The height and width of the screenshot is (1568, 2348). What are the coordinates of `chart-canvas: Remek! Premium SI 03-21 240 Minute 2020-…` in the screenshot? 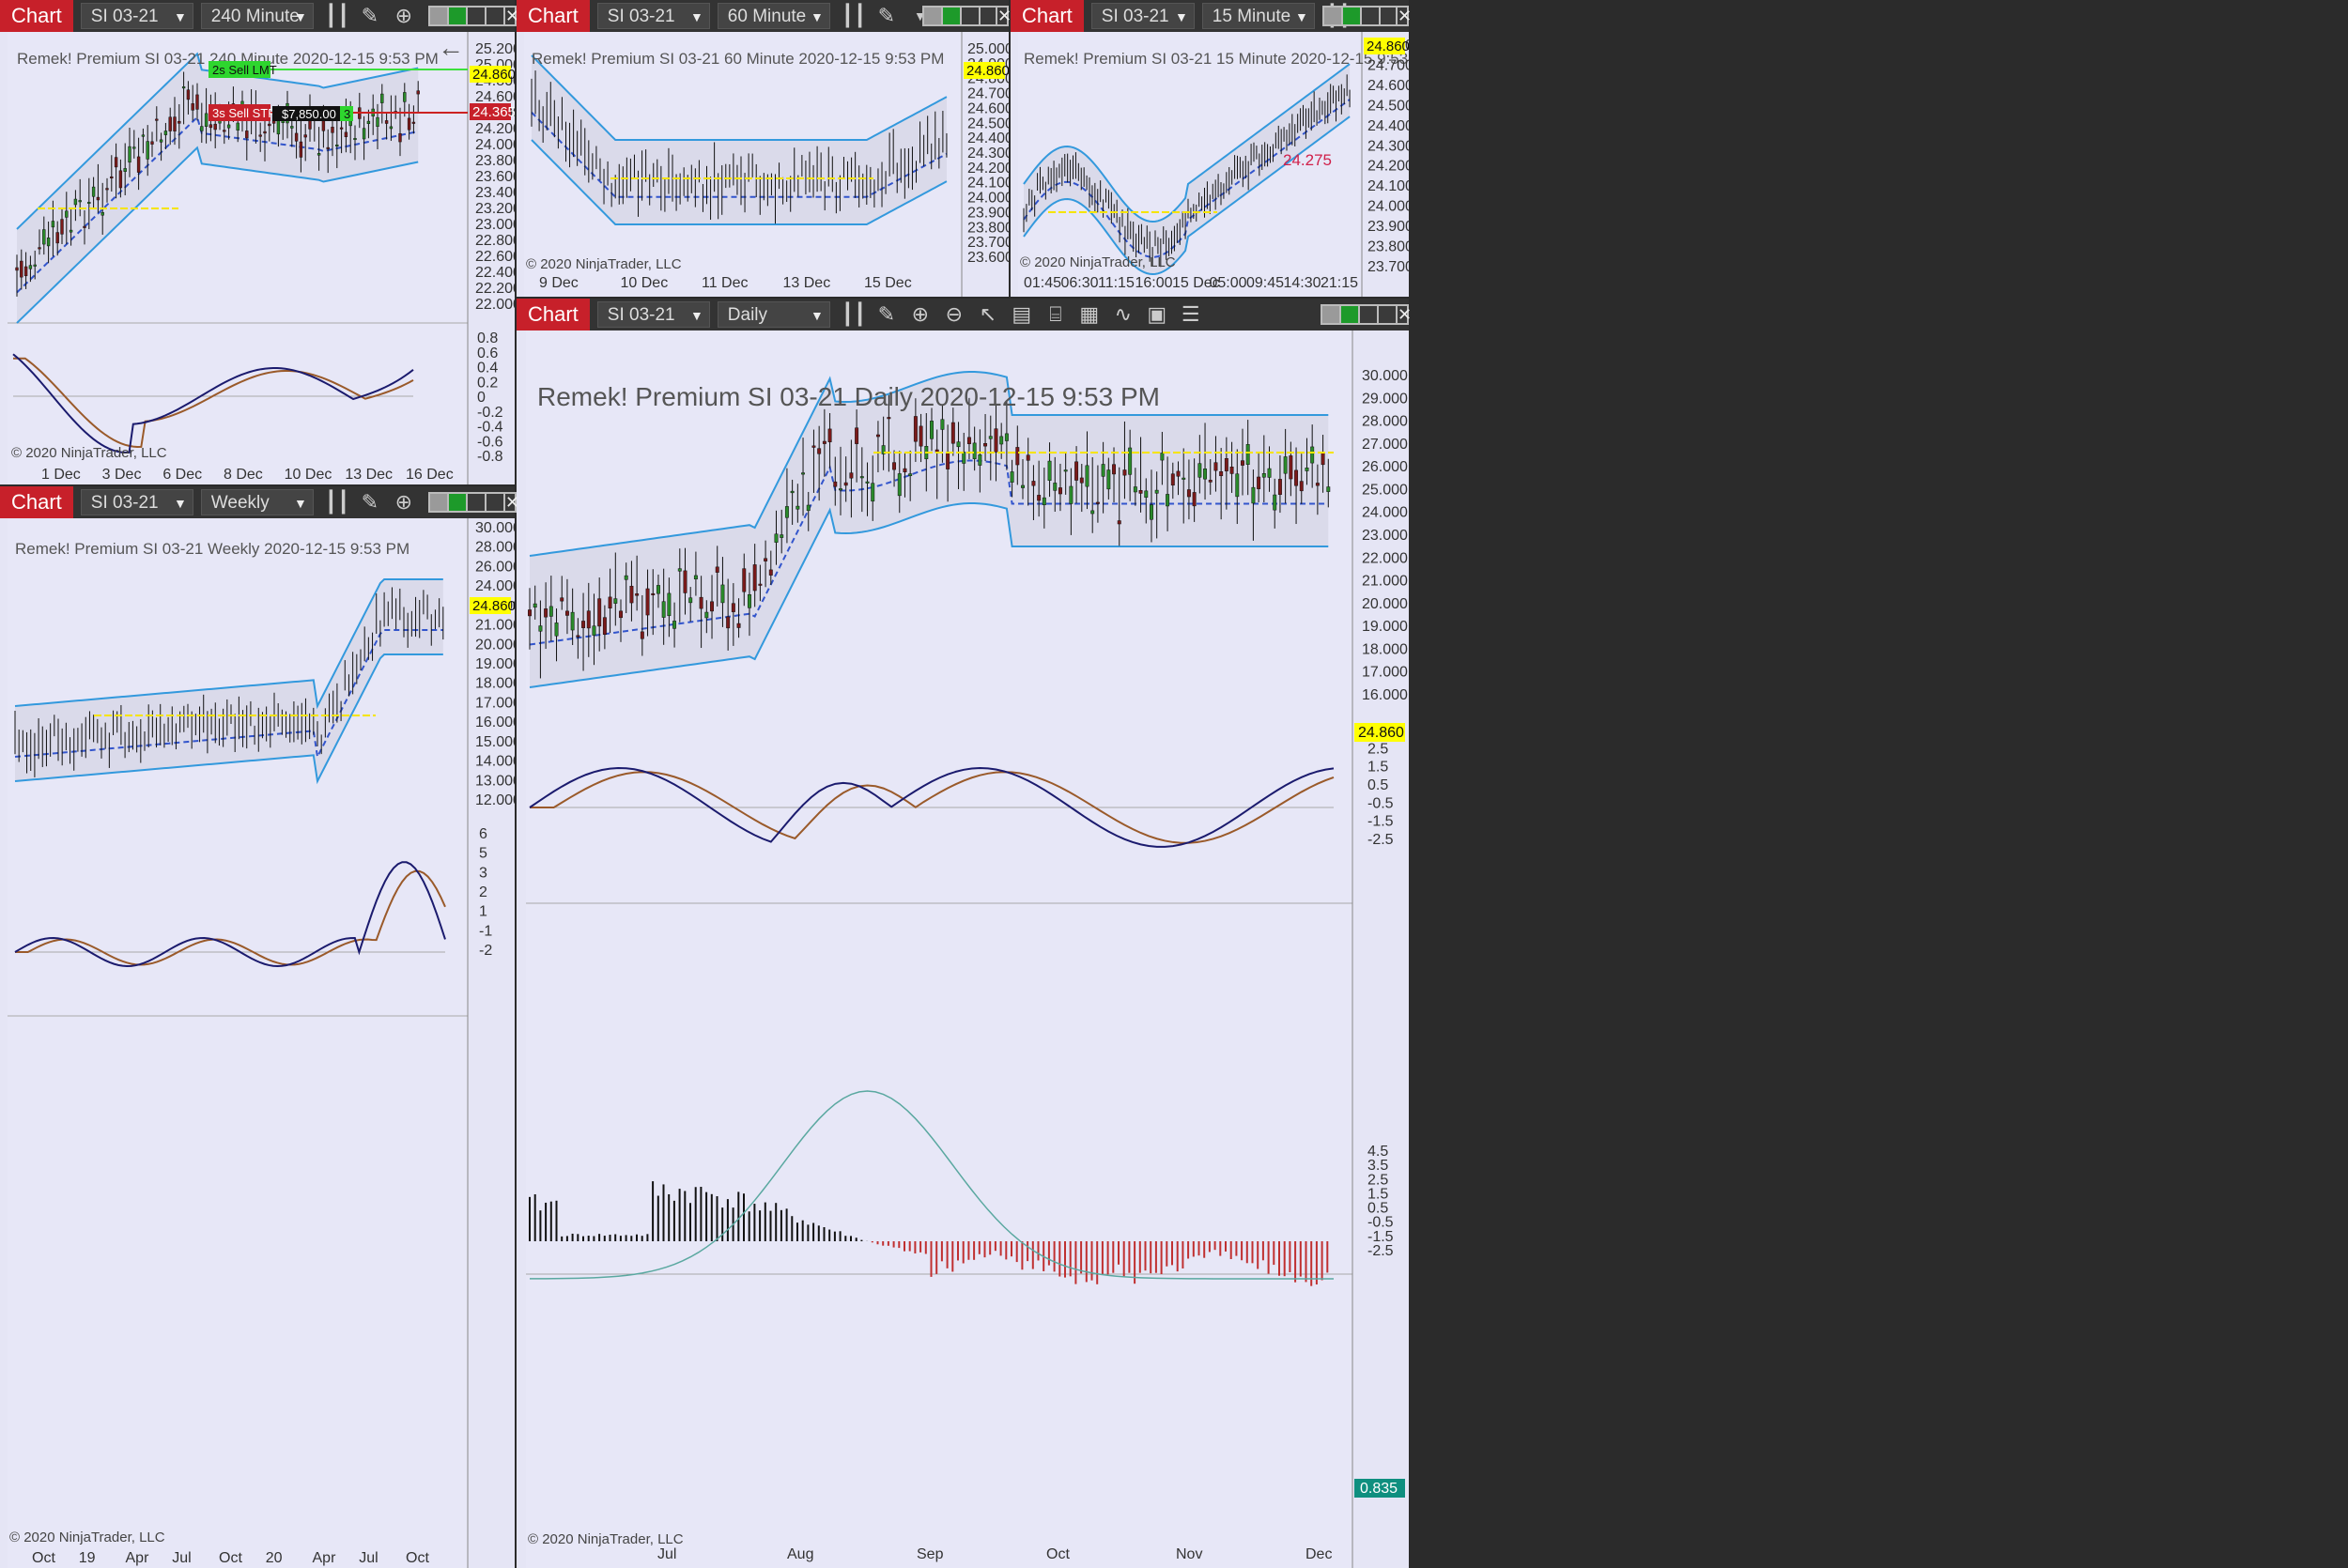 It's located at (261, 258).